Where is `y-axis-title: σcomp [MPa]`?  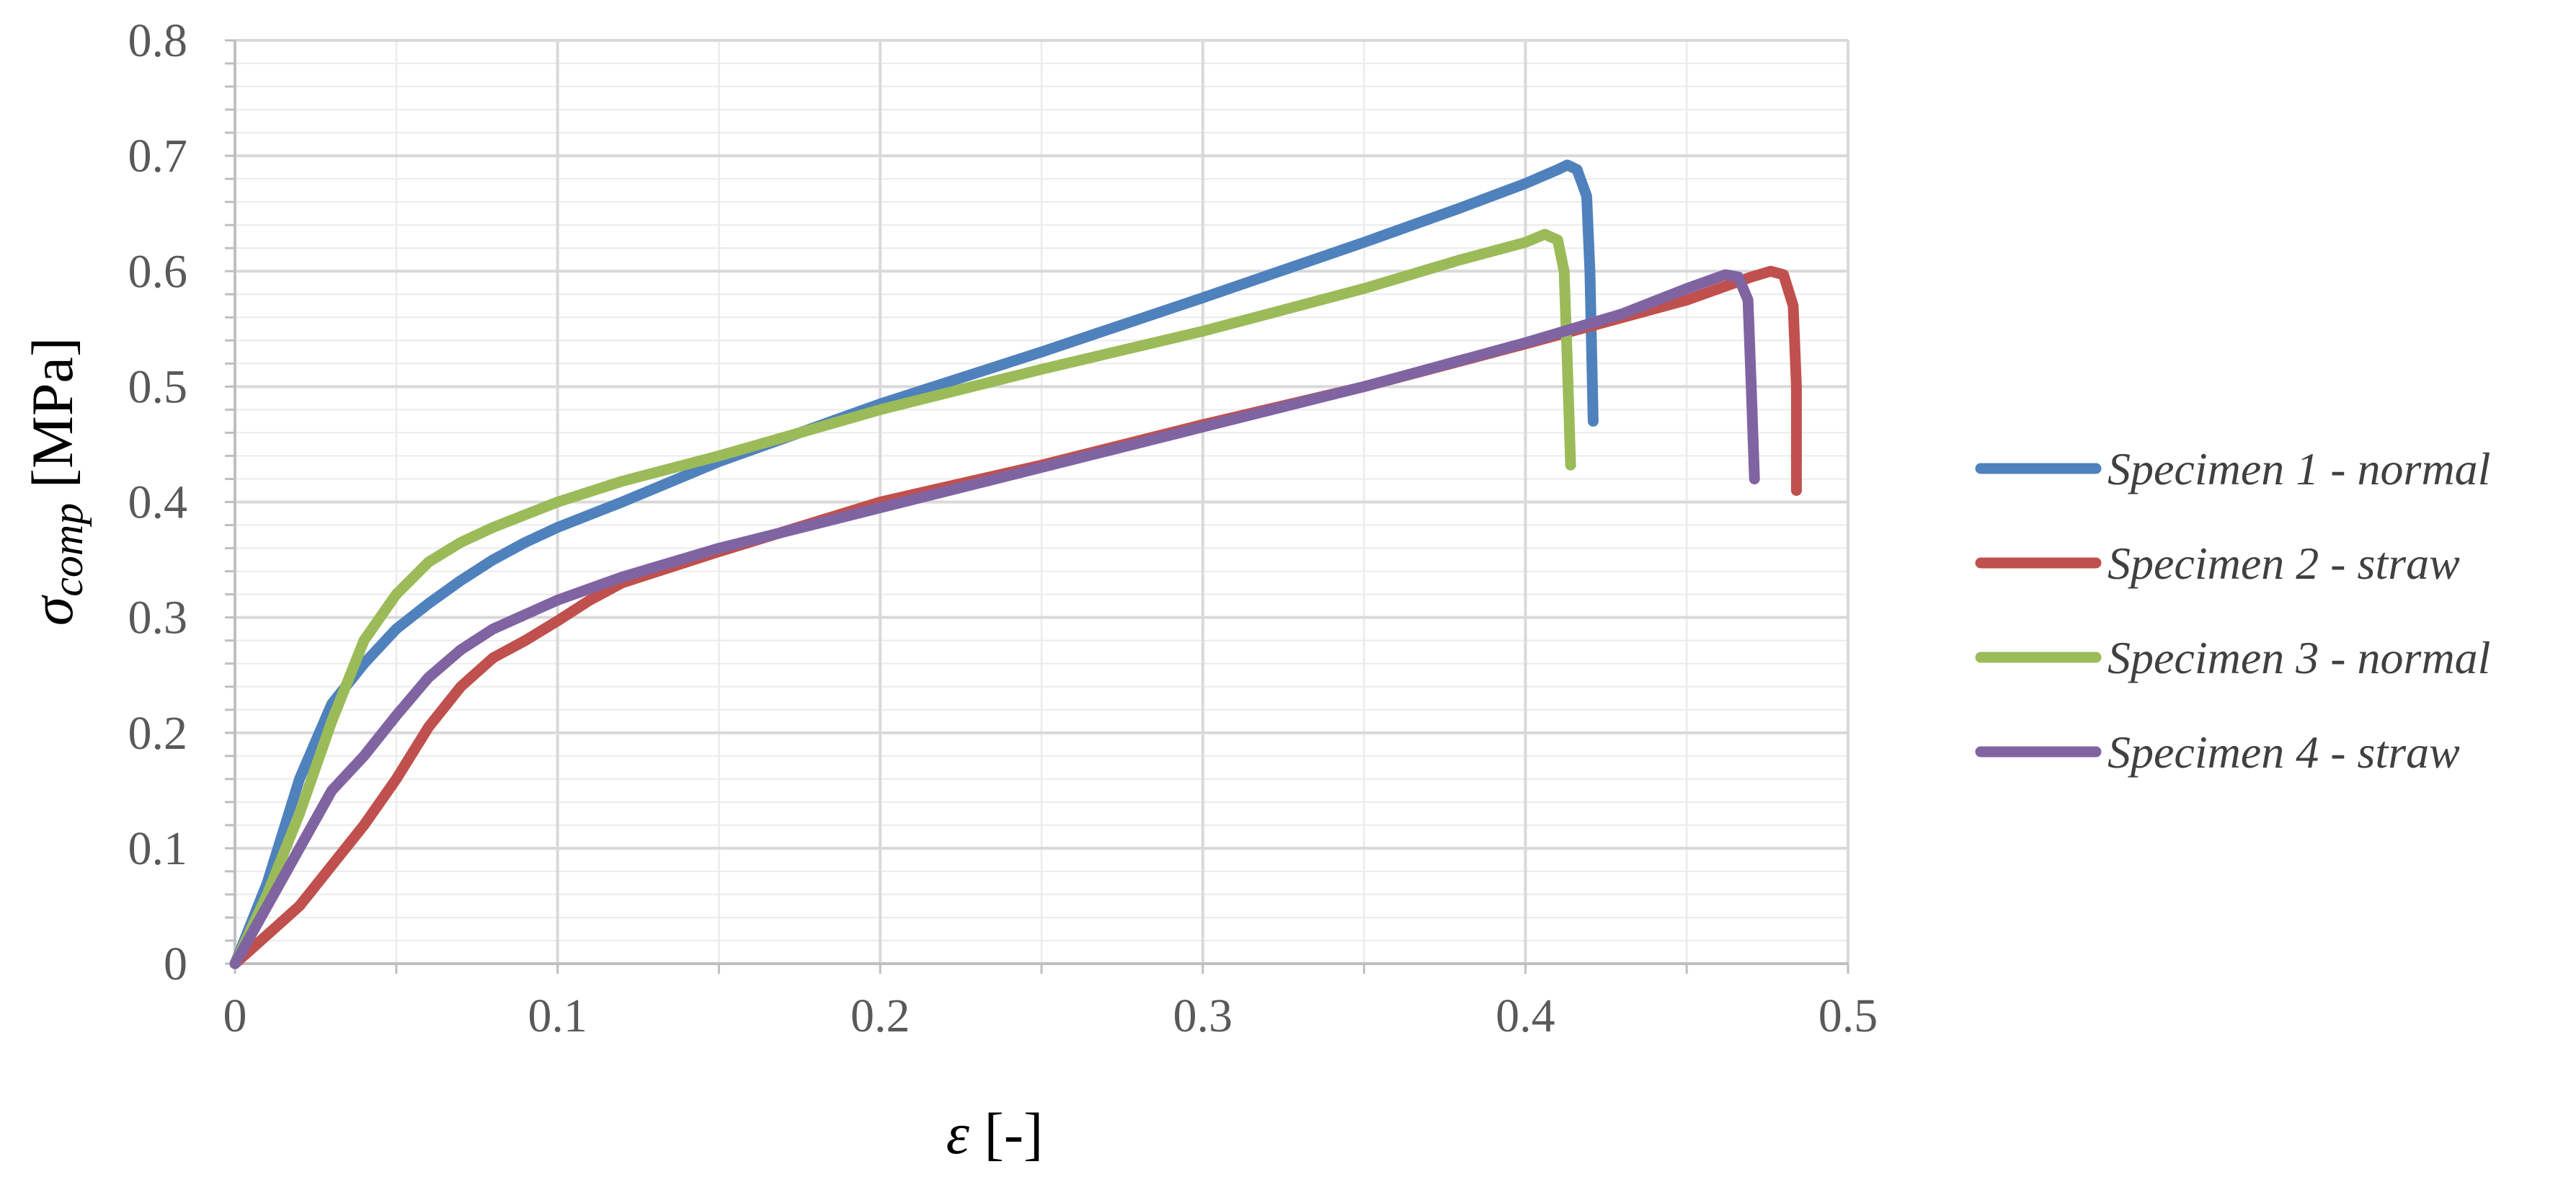 y-axis-title: σcomp [MPa] is located at coordinates (55, 481).